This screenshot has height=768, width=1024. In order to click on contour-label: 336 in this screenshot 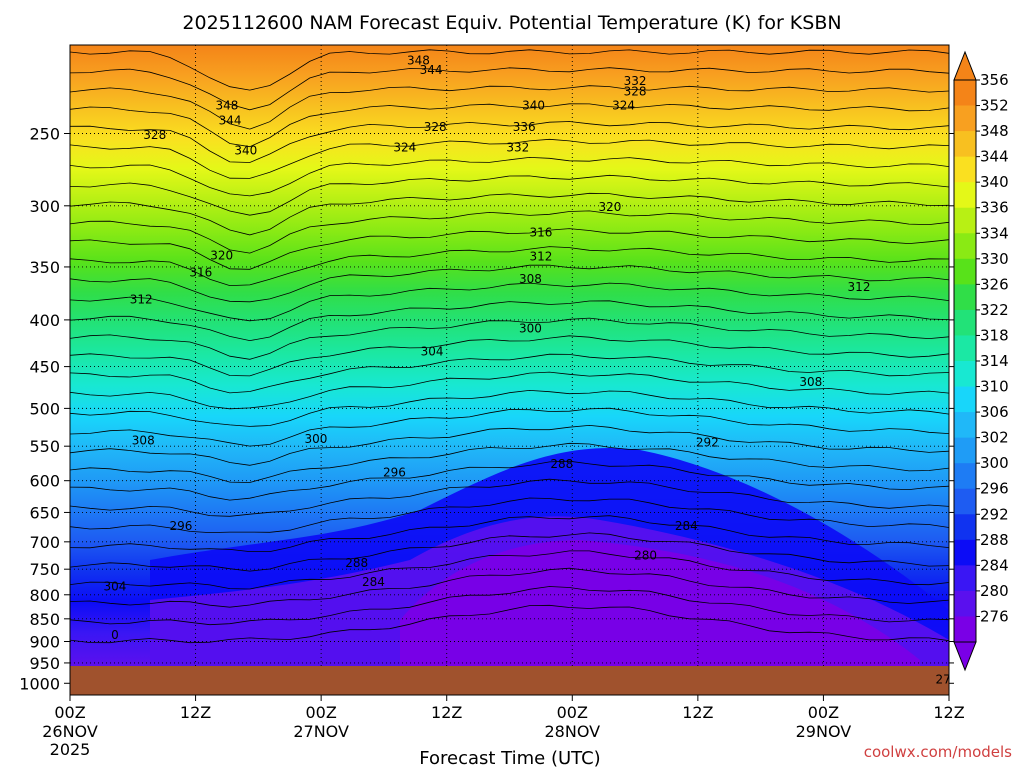, I will do `click(524, 127)`.